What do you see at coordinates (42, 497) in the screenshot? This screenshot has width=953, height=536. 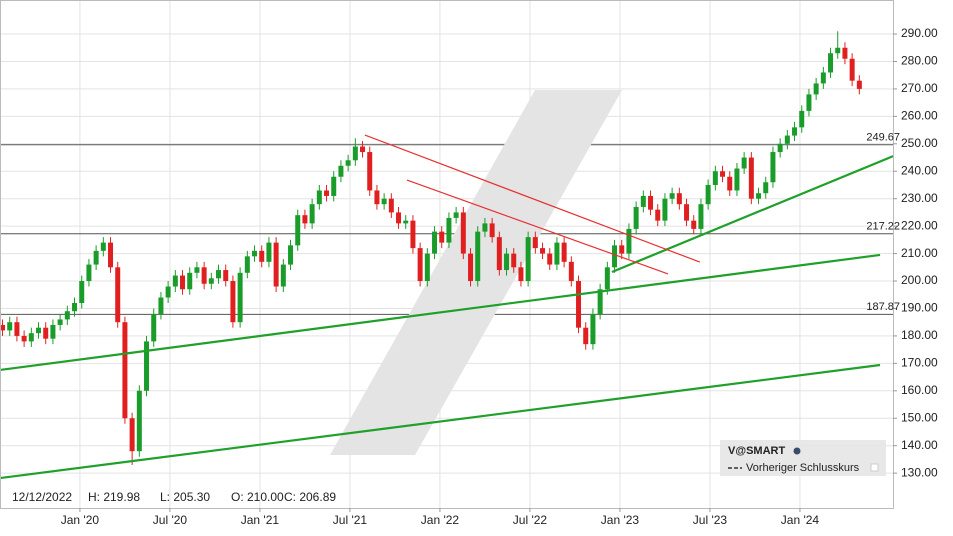 I see `info-date: 12/12/2022` at bounding box center [42, 497].